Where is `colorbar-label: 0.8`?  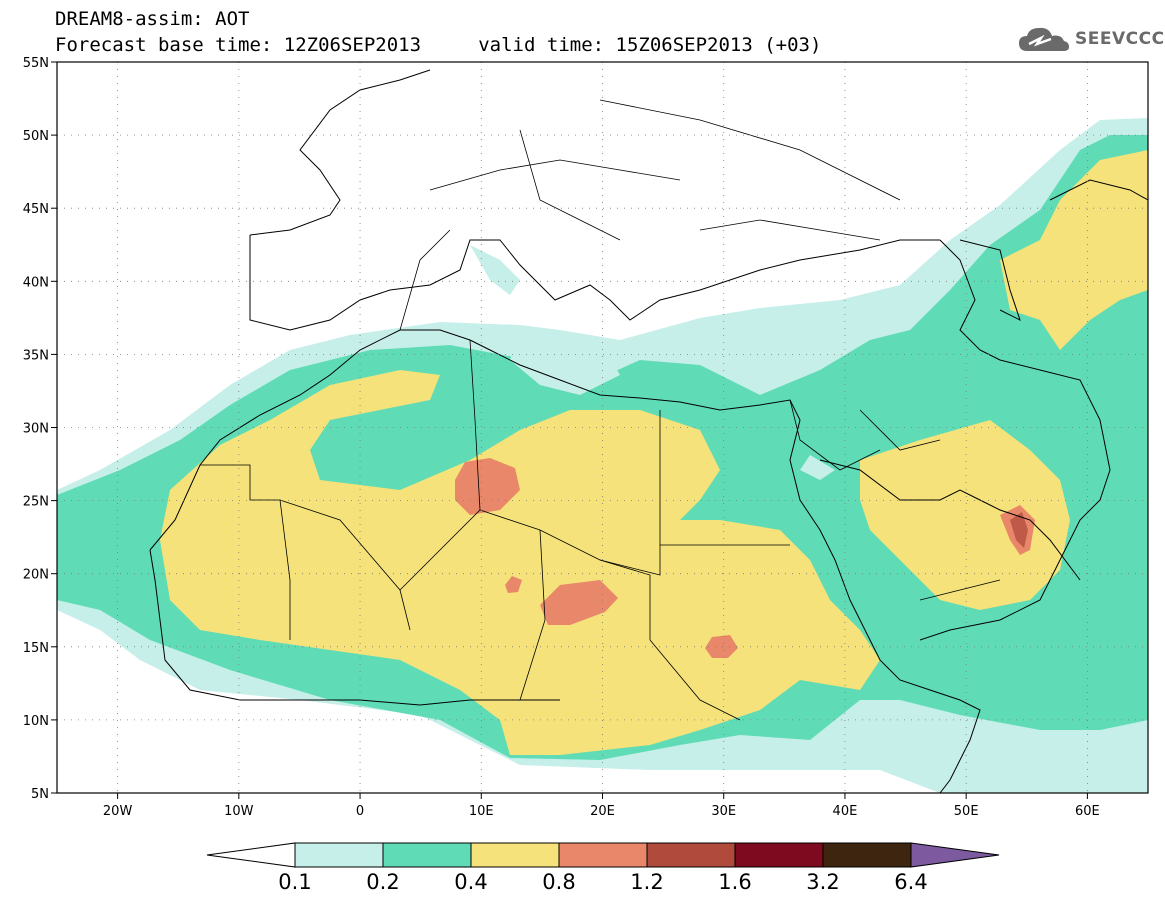
colorbar-label: 0.8 is located at coordinates (558, 882).